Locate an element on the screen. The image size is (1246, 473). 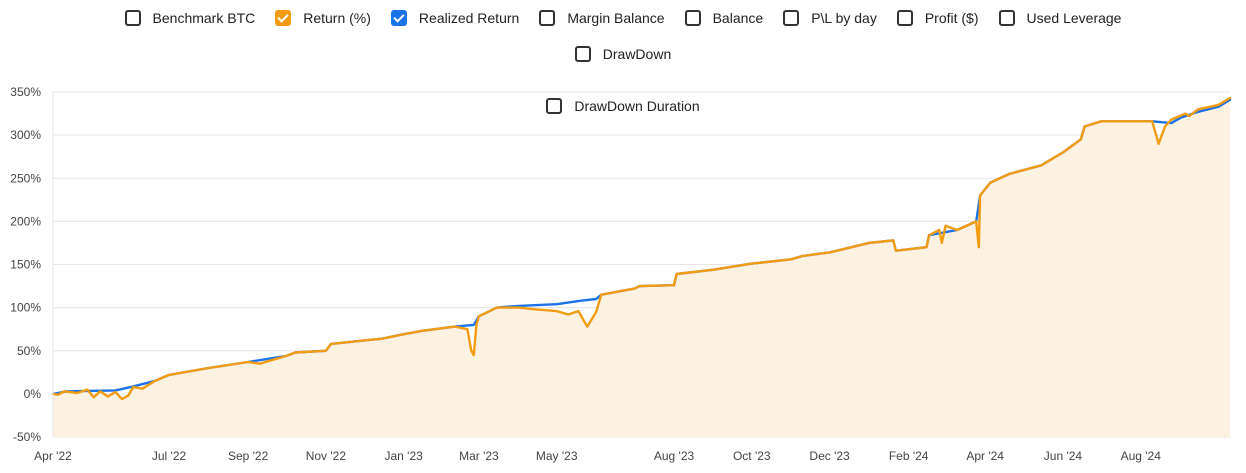
y-tick-label: 150% is located at coordinates (25, 265).